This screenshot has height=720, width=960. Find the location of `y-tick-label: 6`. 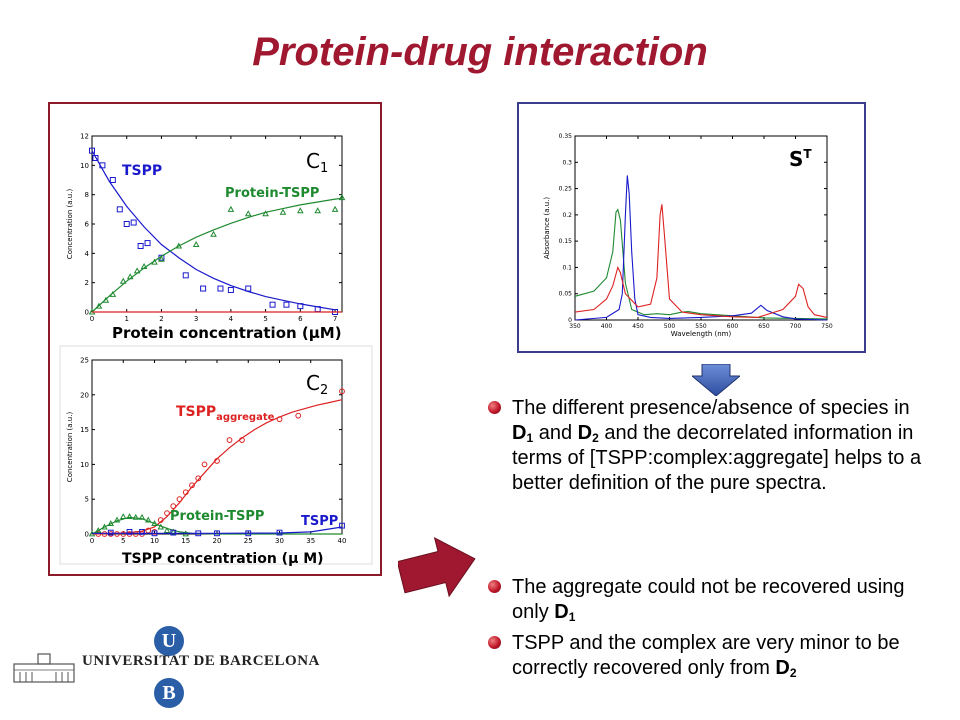

y-tick-label: 6 is located at coordinates (87, 225).